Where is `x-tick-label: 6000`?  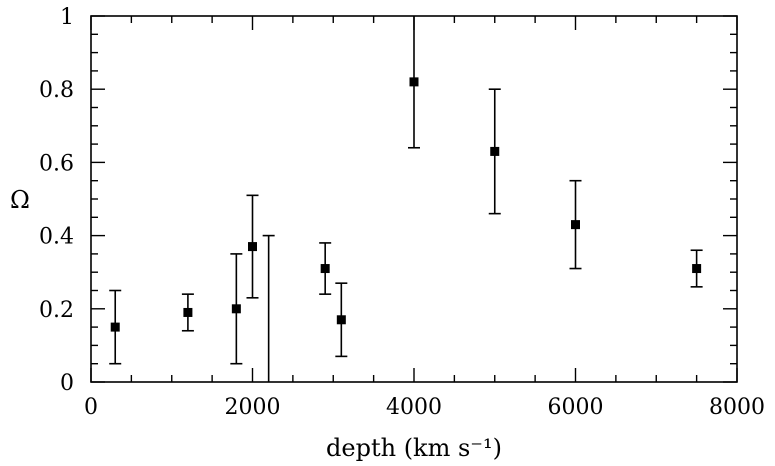
x-tick-label: 6000 is located at coordinates (576, 407).